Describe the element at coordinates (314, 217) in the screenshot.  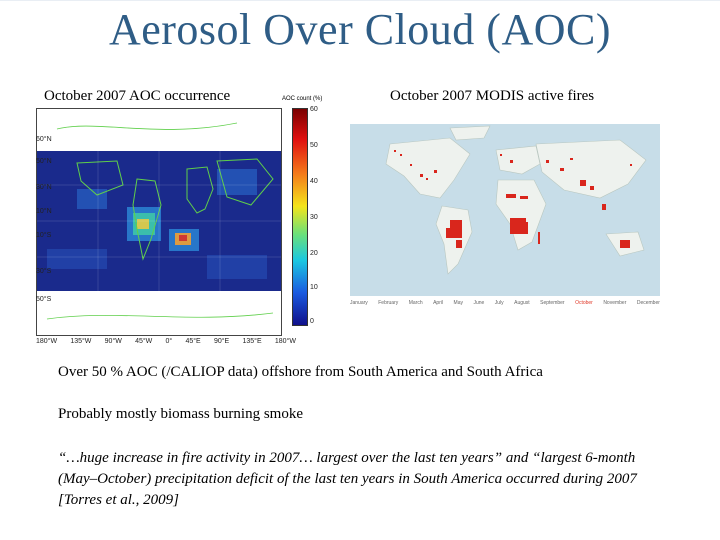
I see `colorbar-tick: 30` at that location.